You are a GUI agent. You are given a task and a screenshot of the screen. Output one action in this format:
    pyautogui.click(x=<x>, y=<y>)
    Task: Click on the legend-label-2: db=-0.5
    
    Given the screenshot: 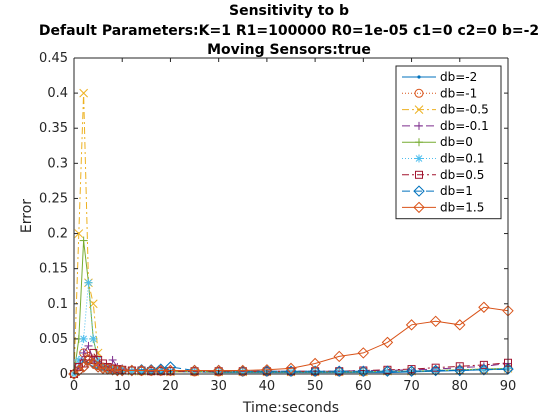 What is the action you would take?
    pyautogui.click(x=464, y=110)
    